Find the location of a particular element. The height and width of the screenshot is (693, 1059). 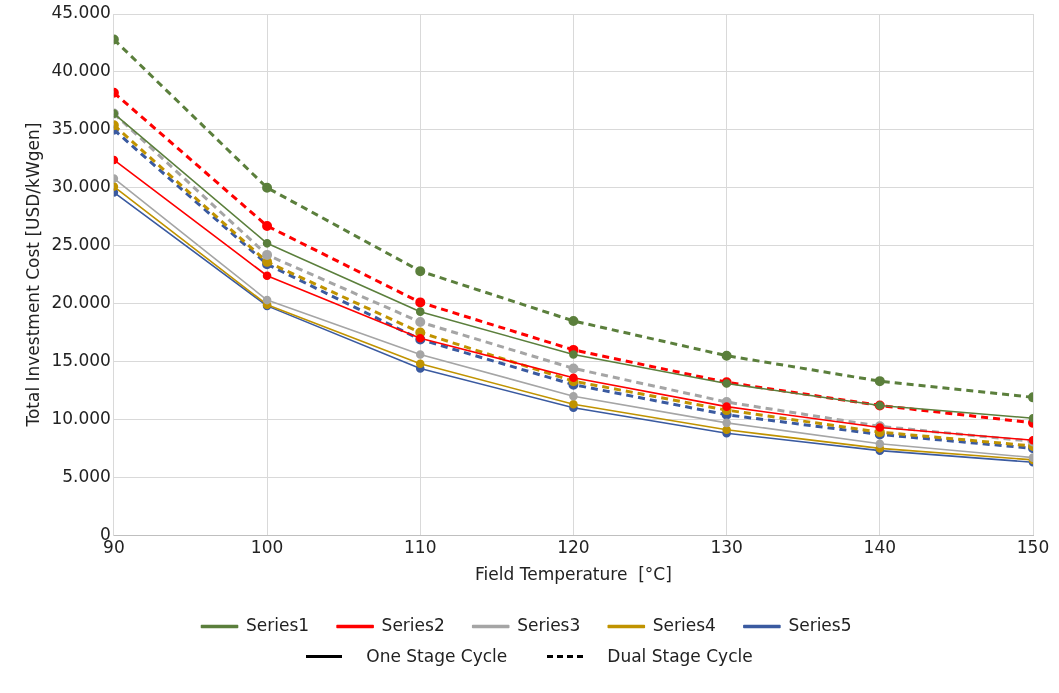

y-tick-label: 5.000 is located at coordinates (86, 475).